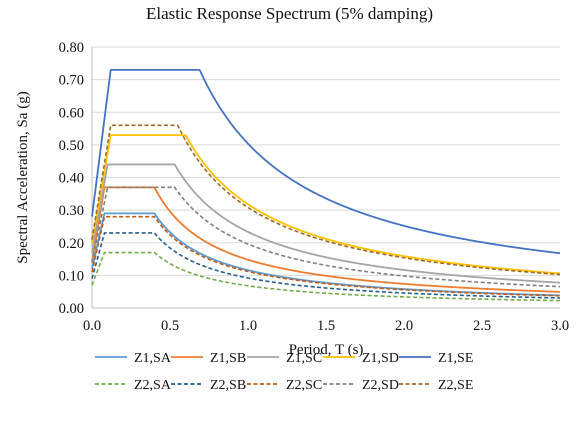  Describe the element at coordinates (170, 326) in the screenshot. I see `x-tick-label: 0.5` at that location.